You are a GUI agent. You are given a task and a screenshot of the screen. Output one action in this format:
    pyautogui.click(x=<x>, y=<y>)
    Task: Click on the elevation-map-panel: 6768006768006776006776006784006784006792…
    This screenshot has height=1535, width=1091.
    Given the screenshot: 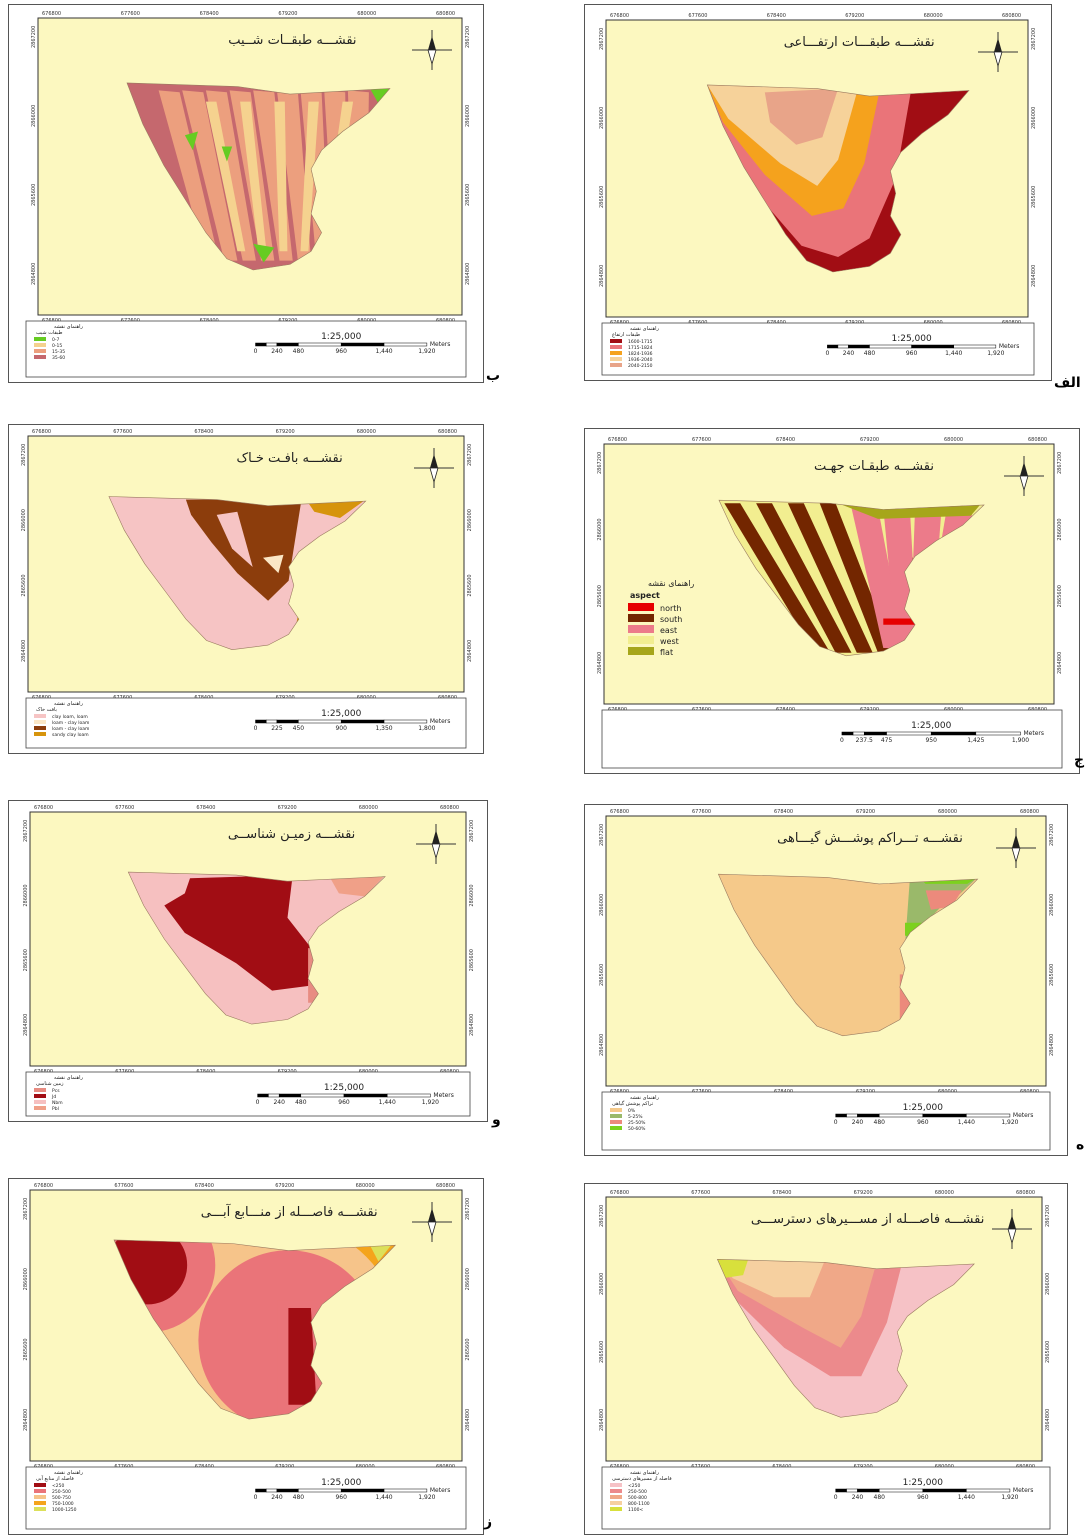 What is the action you would take?
    pyautogui.click(x=818, y=192)
    